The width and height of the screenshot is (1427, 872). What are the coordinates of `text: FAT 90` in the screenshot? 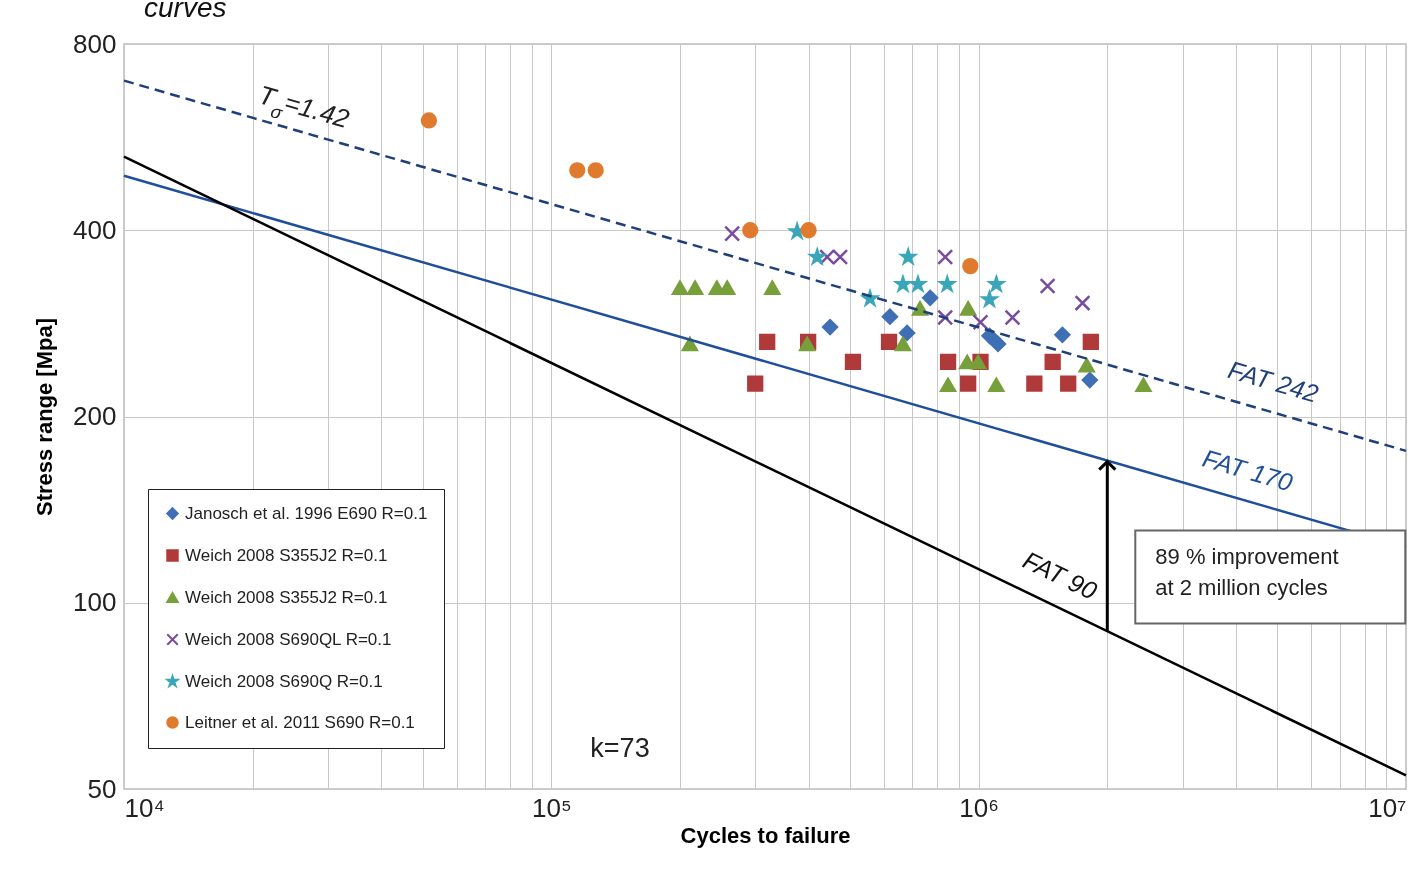 It's located at (1060, 575).